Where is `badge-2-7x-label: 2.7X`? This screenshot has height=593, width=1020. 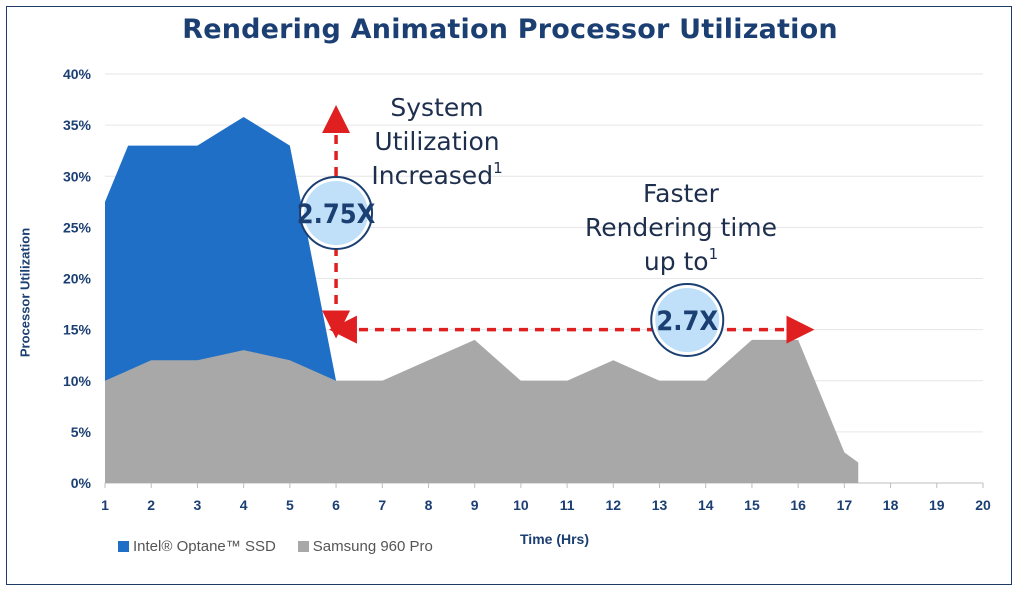 badge-2-7x-label: 2.7X is located at coordinates (687, 321).